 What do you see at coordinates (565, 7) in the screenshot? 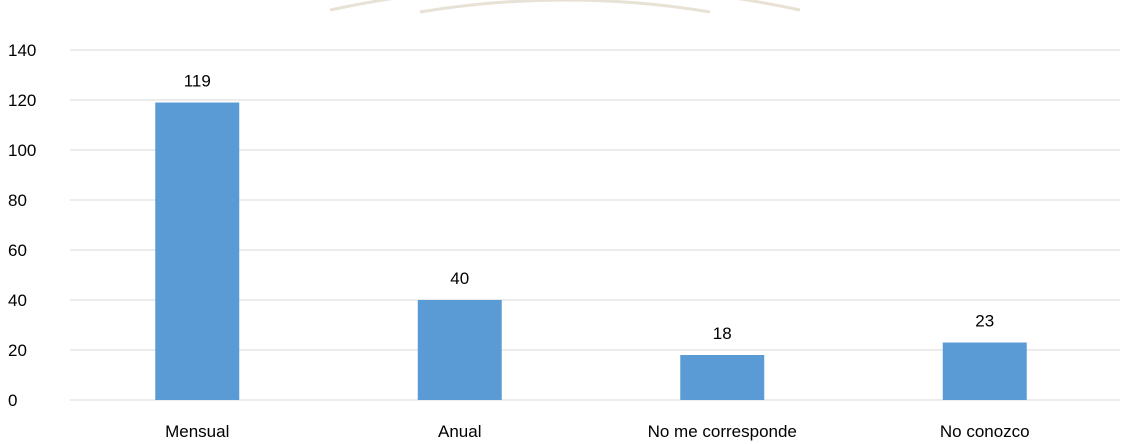
I see `watermark-seal` at bounding box center [565, 7].